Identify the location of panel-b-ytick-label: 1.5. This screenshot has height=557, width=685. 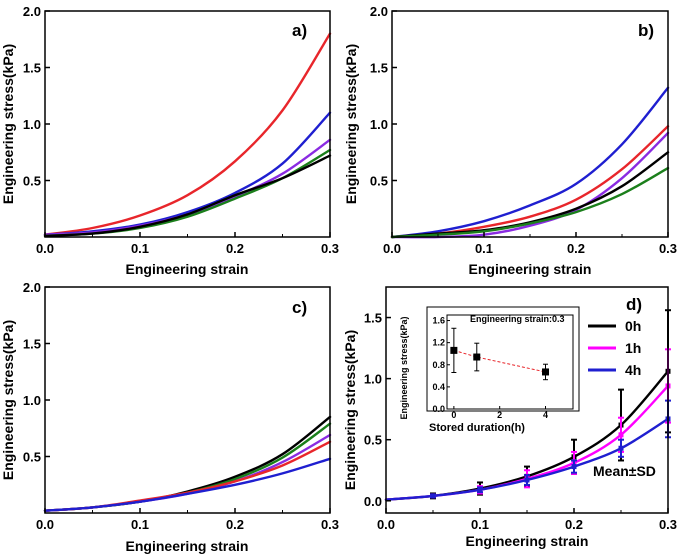
(379, 68).